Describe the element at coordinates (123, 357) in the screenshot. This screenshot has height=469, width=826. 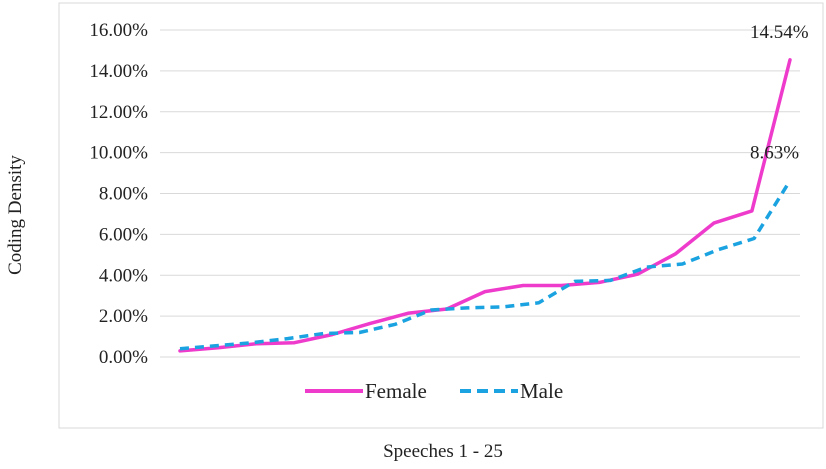
I see `y-tick-label: 0.00%` at that location.